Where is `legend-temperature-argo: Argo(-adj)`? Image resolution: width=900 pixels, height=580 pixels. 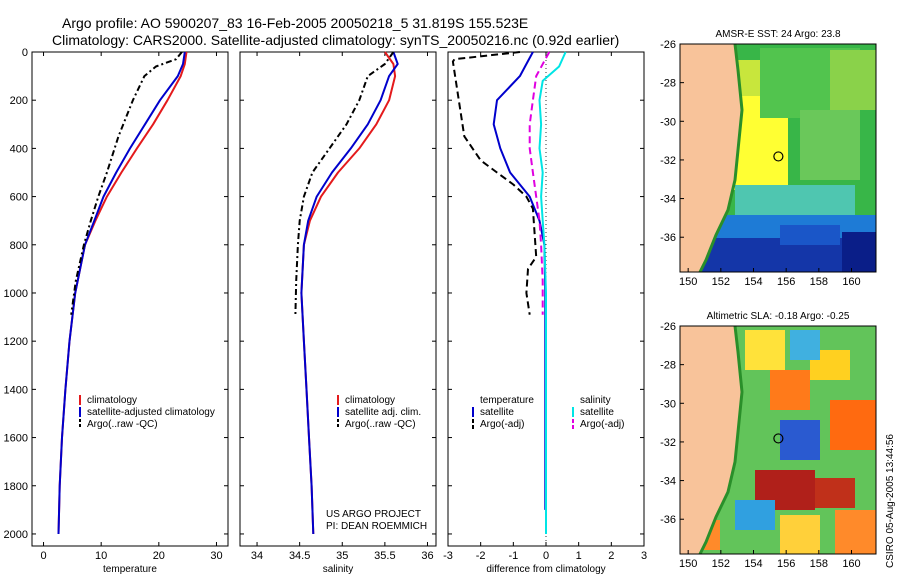 legend-temperature-argo: Argo(-adj) is located at coordinates (502, 424).